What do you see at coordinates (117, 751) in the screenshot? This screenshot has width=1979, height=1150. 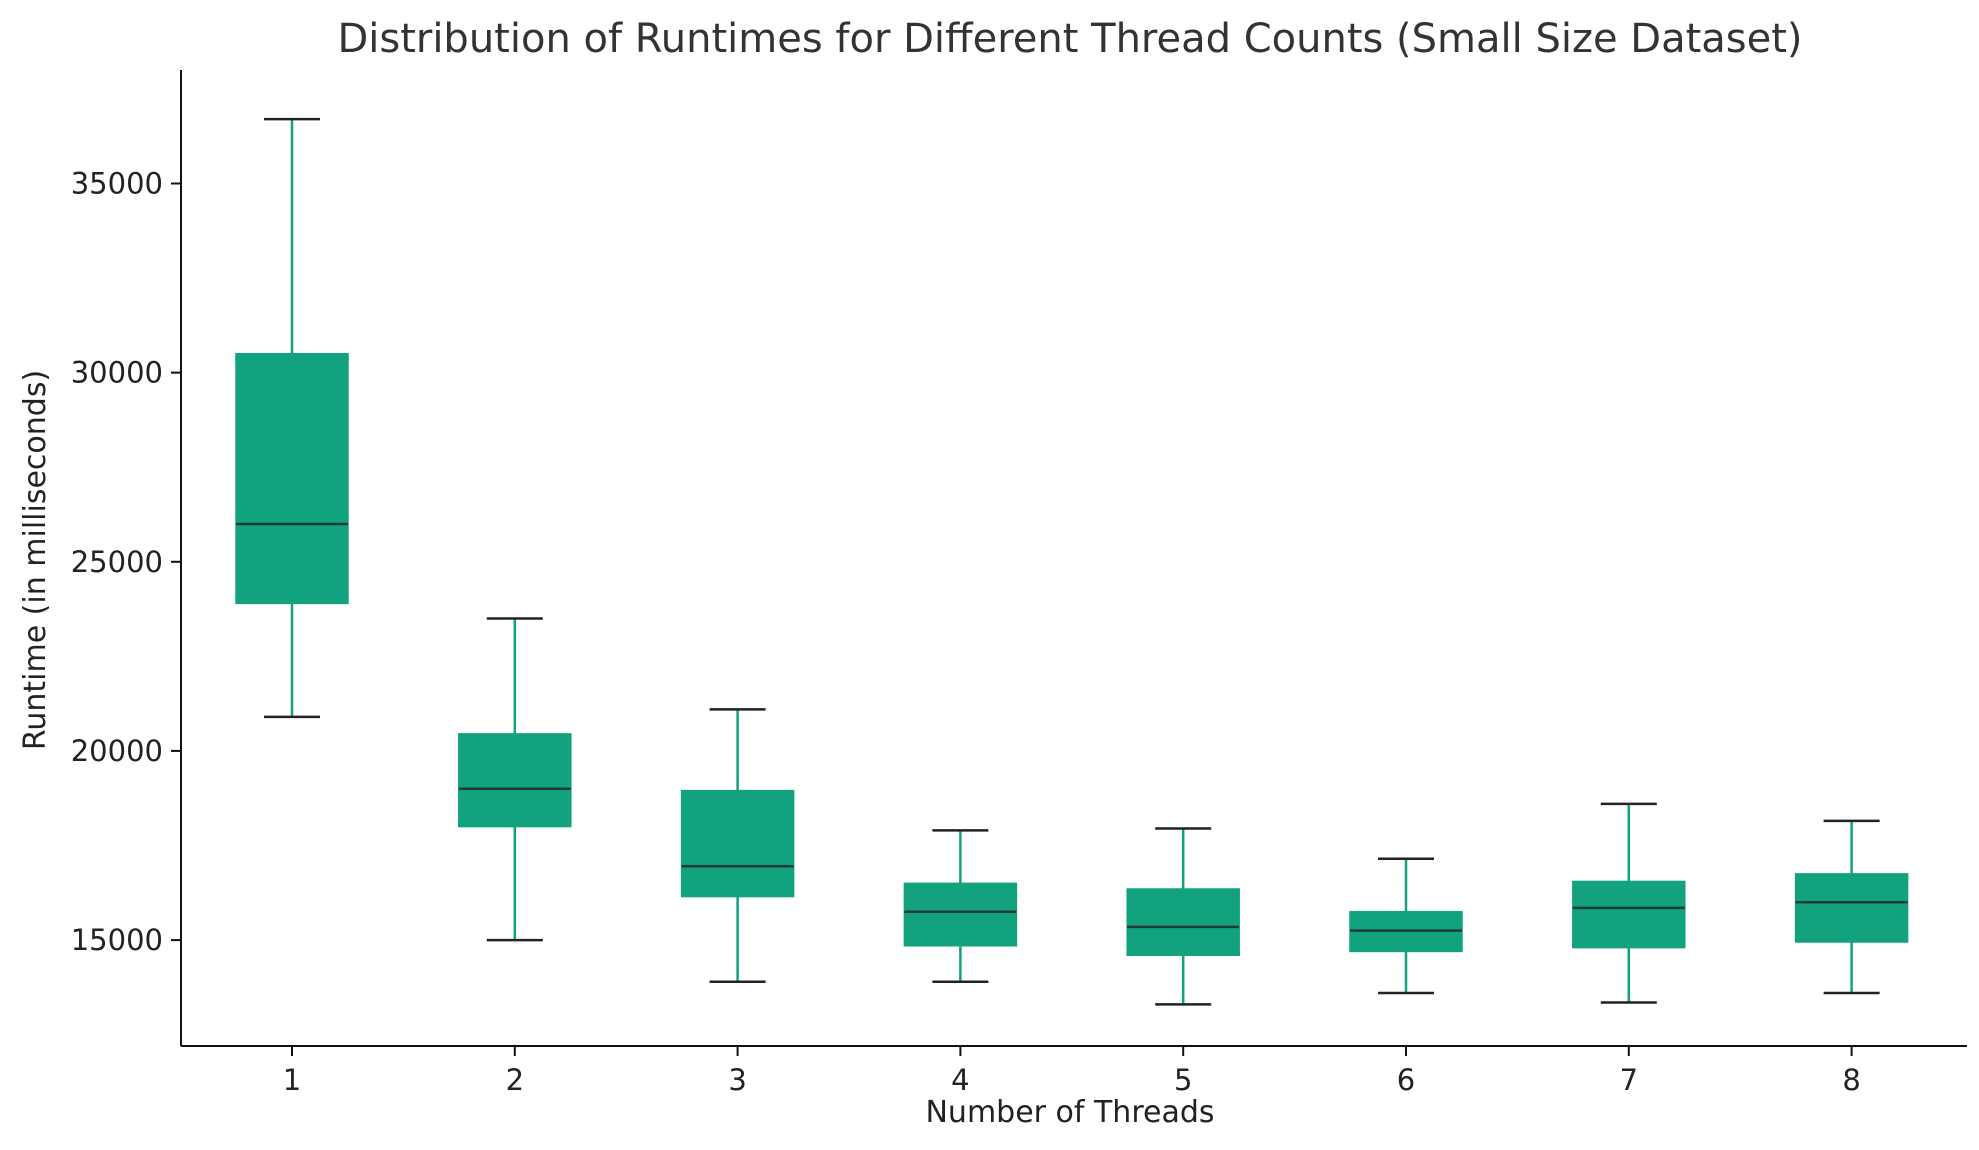 I see `y-tick-label: 20000` at bounding box center [117, 751].